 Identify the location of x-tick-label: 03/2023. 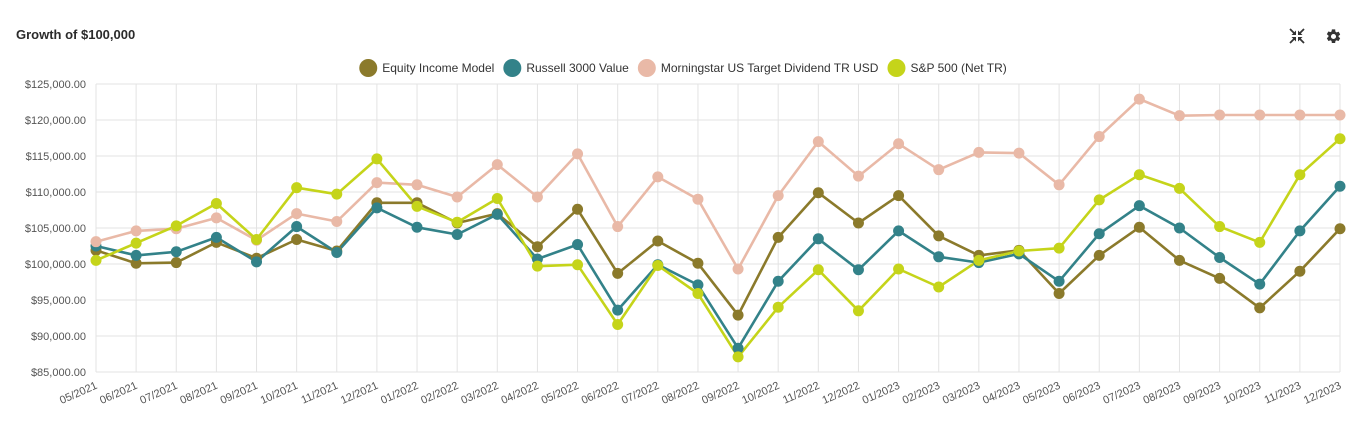
(961, 393).